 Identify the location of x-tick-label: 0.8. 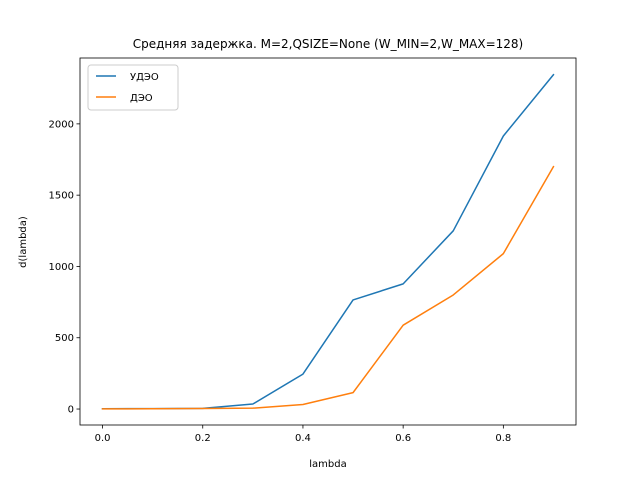
(503, 438).